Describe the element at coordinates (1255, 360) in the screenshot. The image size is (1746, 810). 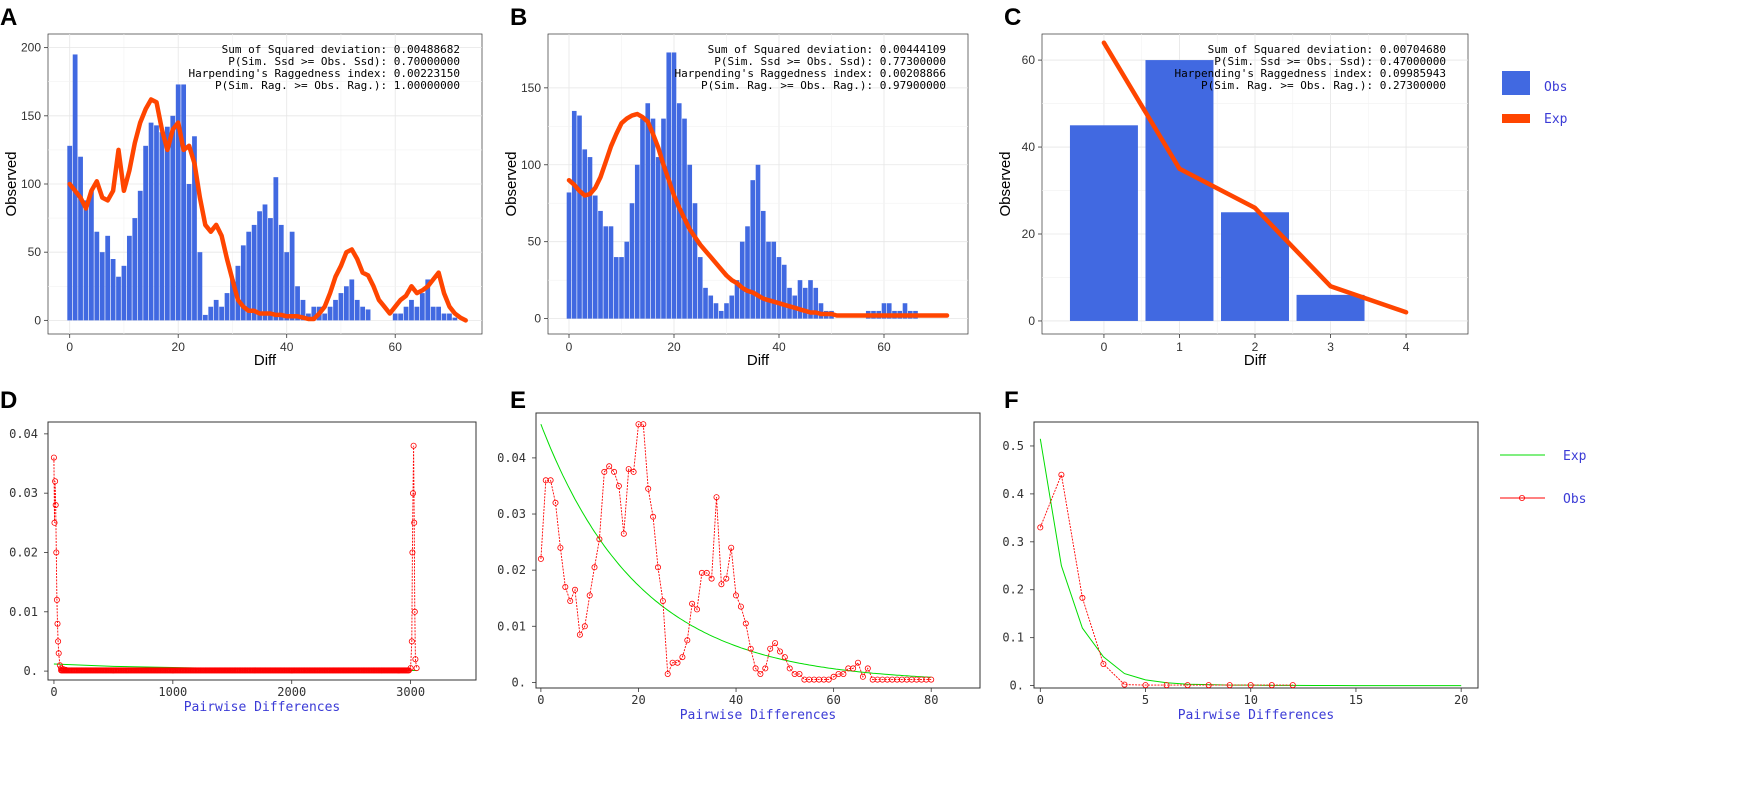
I see `panel-c-xlabel: Diff` at that location.